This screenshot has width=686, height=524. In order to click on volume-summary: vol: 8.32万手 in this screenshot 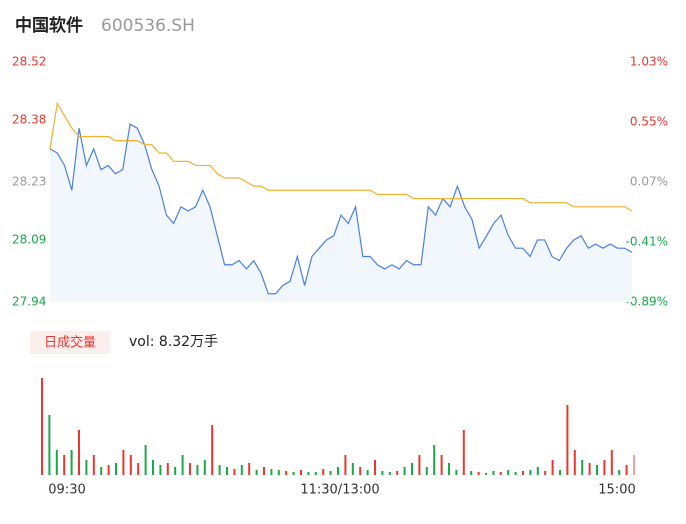, I will do `click(173, 342)`.